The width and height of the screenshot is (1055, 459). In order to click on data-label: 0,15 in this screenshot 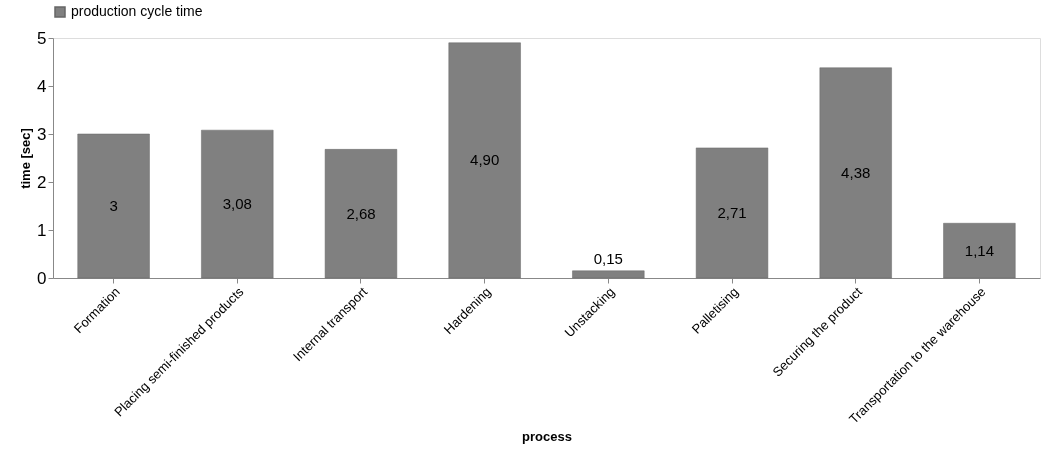, I will do `click(608, 258)`.